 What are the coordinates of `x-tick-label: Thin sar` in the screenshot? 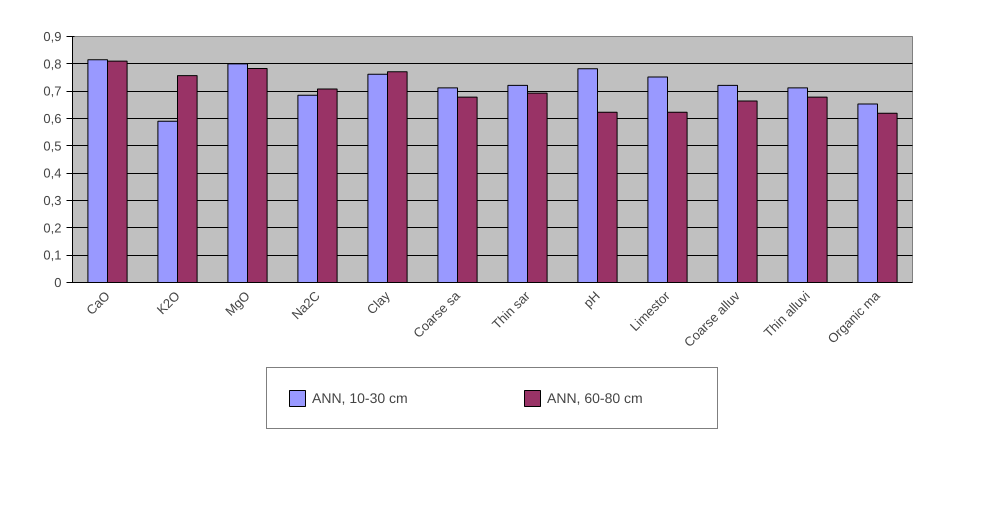 It's located at (511, 310).